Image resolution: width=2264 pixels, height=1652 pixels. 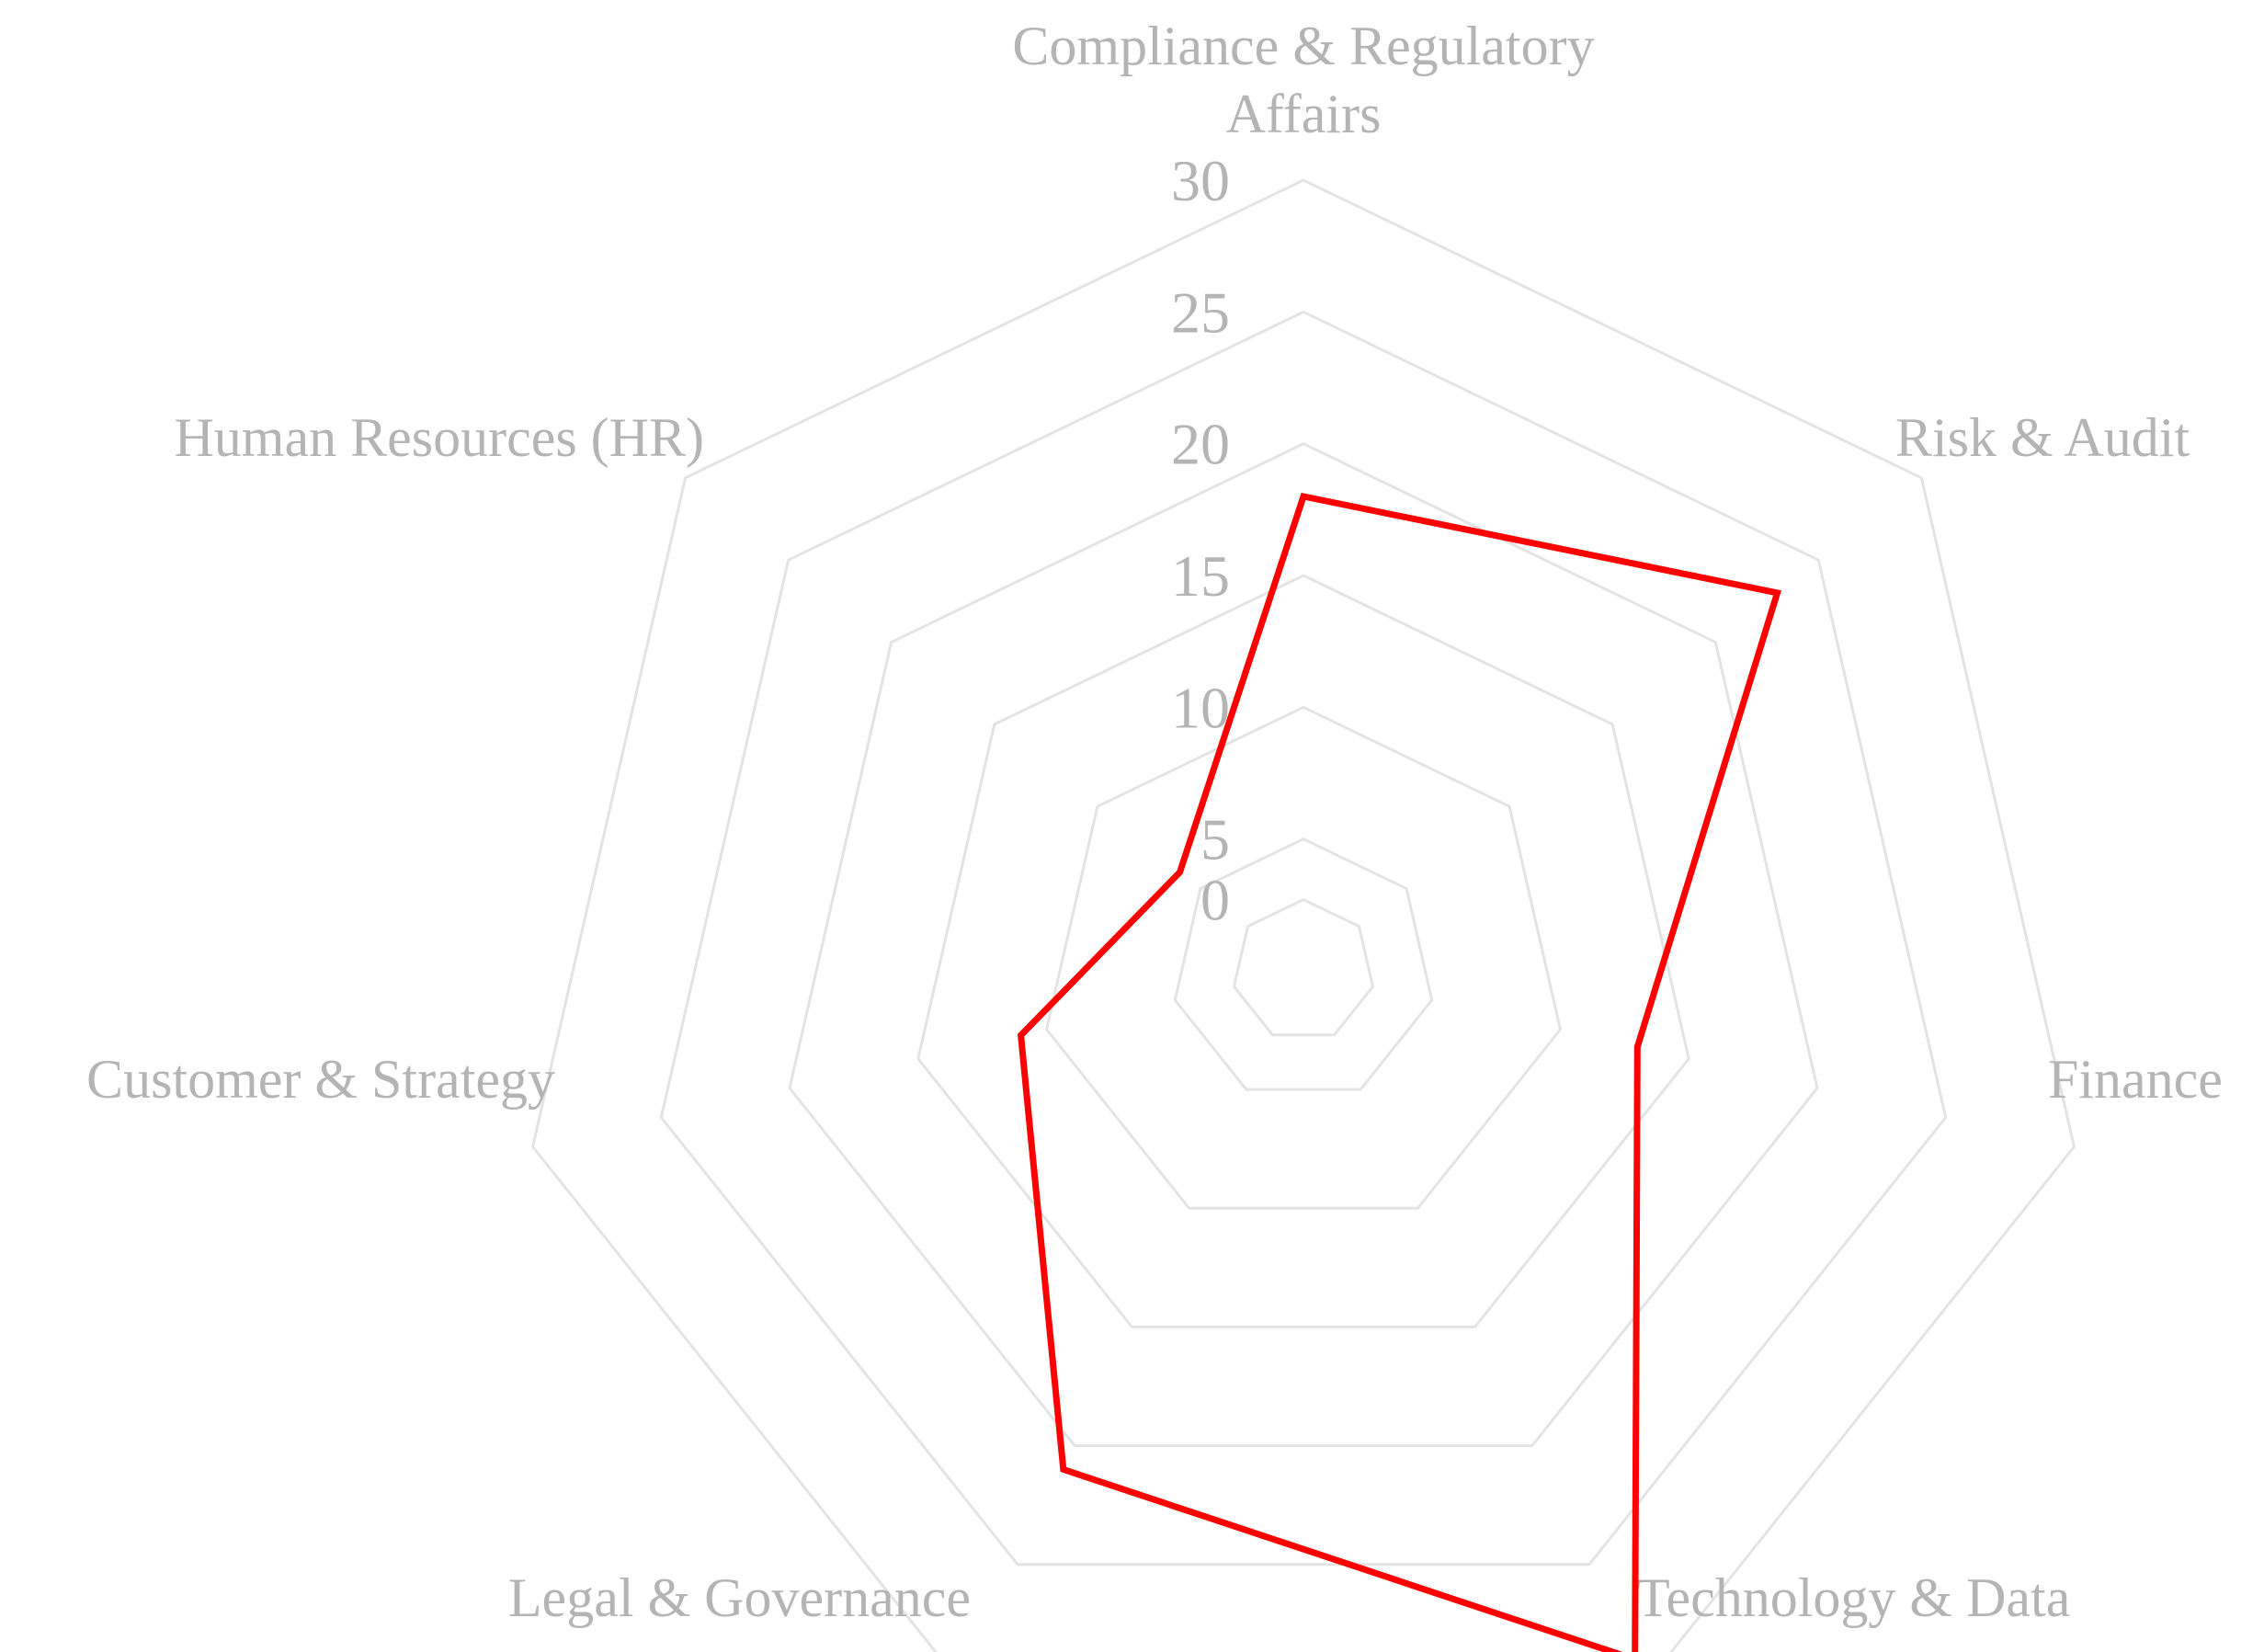 I want to click on category-label-3: Technology & Data, so click(x=1853, y=1598).